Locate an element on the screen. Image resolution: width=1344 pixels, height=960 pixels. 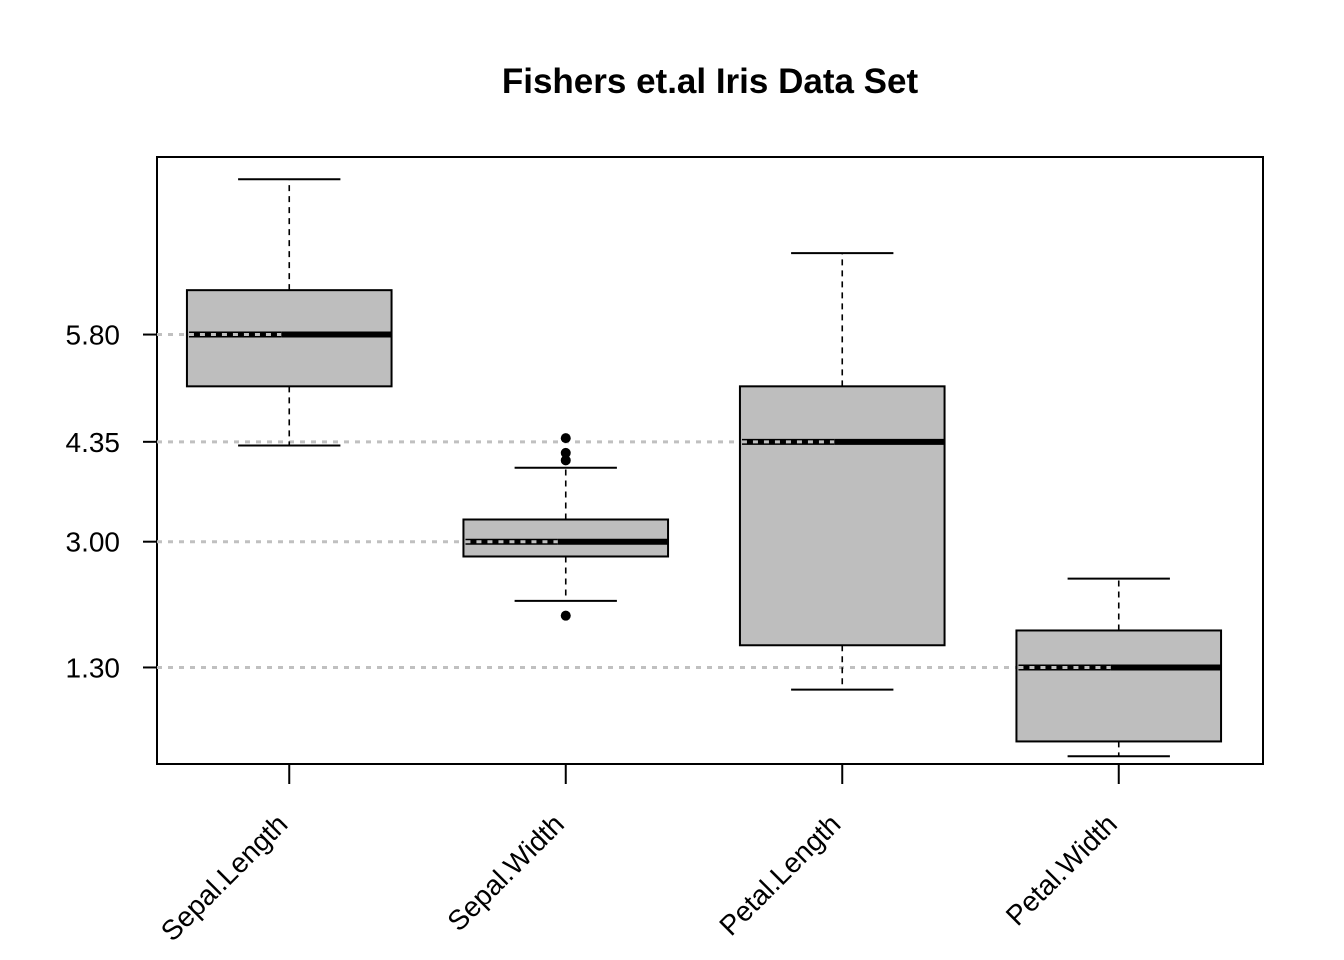
x-tick-label: Petal.Width is located at coordinates (1061, 869).